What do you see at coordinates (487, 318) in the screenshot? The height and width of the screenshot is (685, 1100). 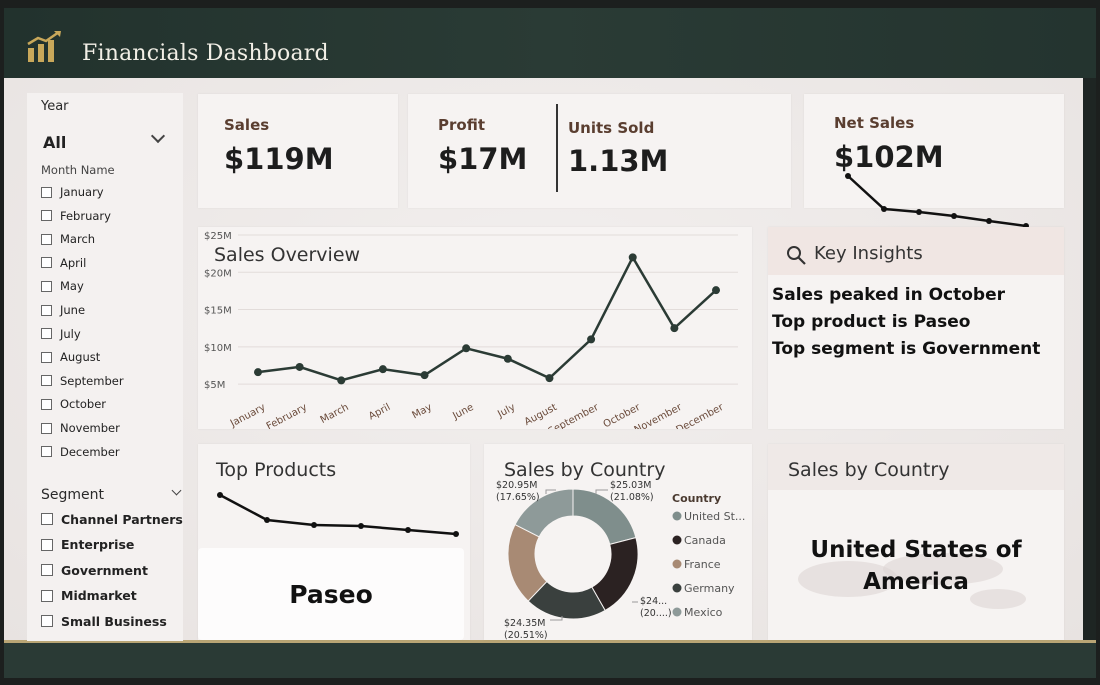 I see `sales-line` at bounding box center [487, 318].